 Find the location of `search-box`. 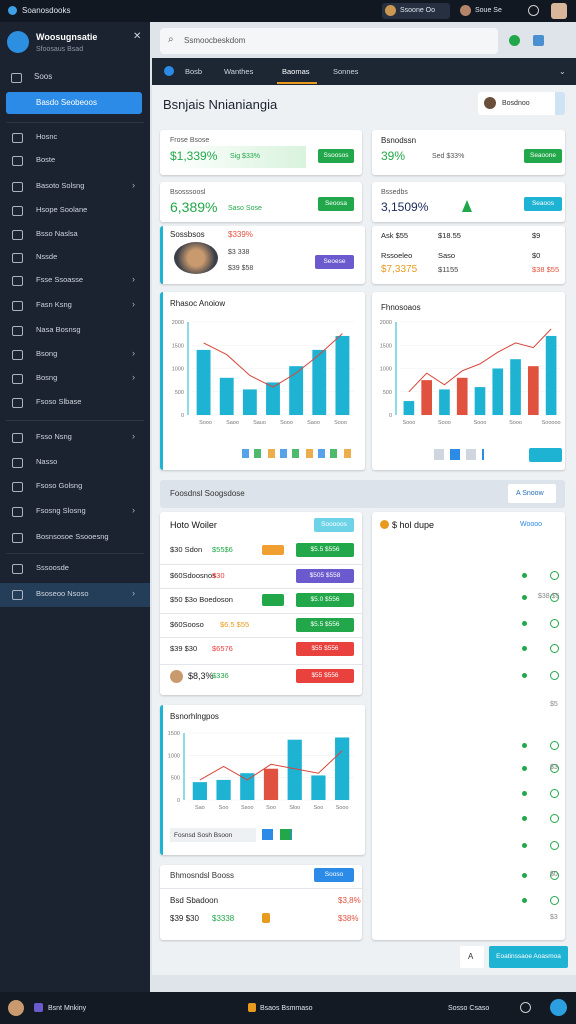

search-box is located at coordinates (329, 41).